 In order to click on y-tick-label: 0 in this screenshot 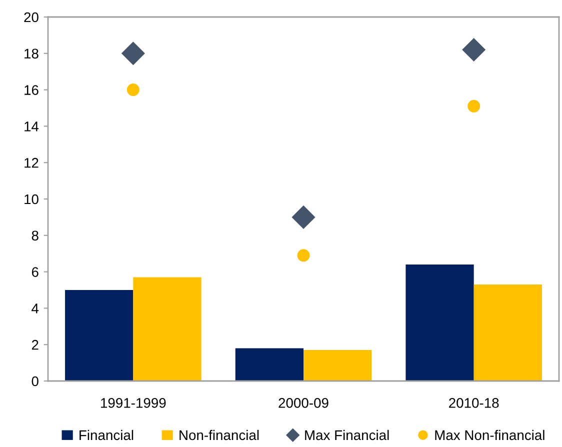, I will do `click(35, 381)`.